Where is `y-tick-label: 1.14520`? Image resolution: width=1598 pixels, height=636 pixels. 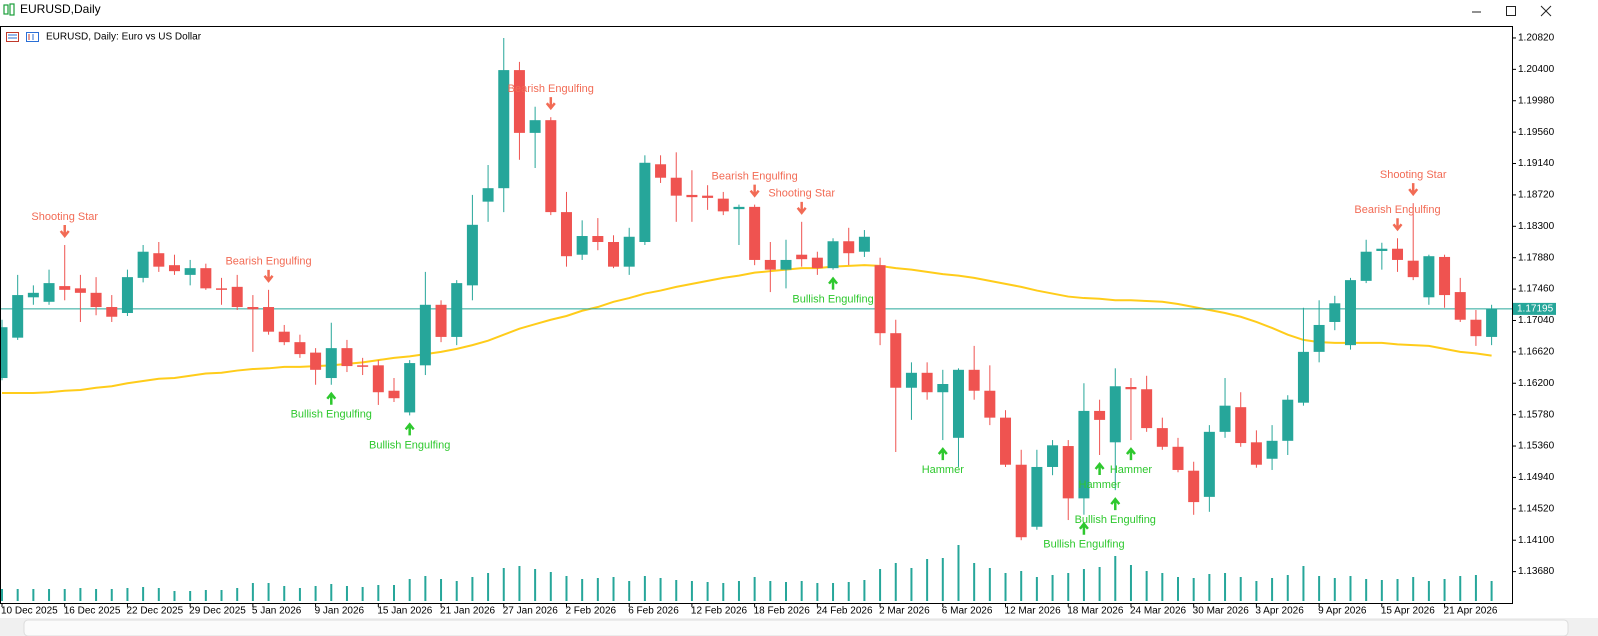 y-tick-label: 1.14520 is located at coordinates (1536, 508).